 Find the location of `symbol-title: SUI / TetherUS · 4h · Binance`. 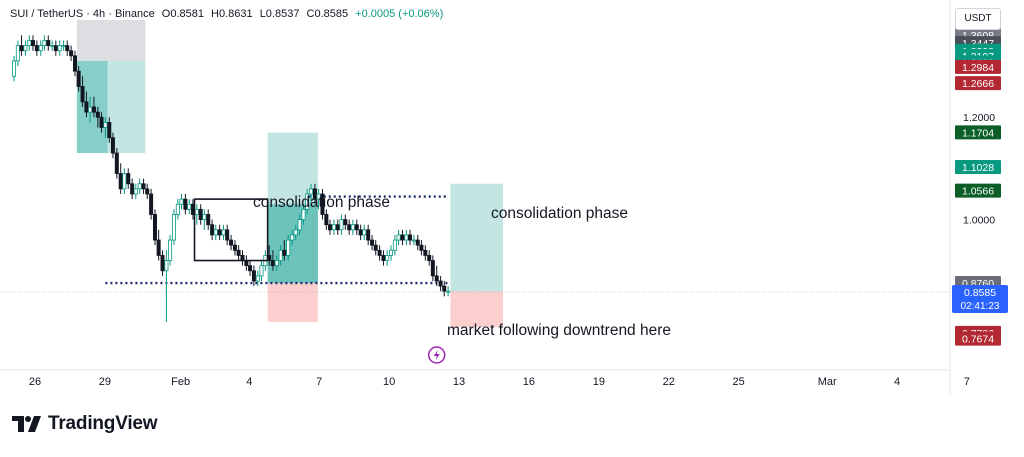

symbol-title: SUI / TetherUS · 4h · Binance is located at coordinates (82, 14).